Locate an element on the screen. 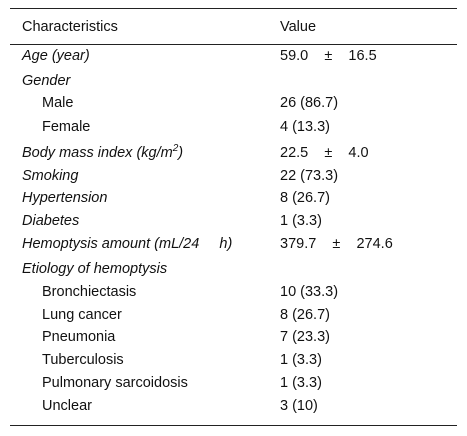 The height and width of the screenshot is (436, 467). label-text: Tuberculosis is located at coordinates (83, 360).